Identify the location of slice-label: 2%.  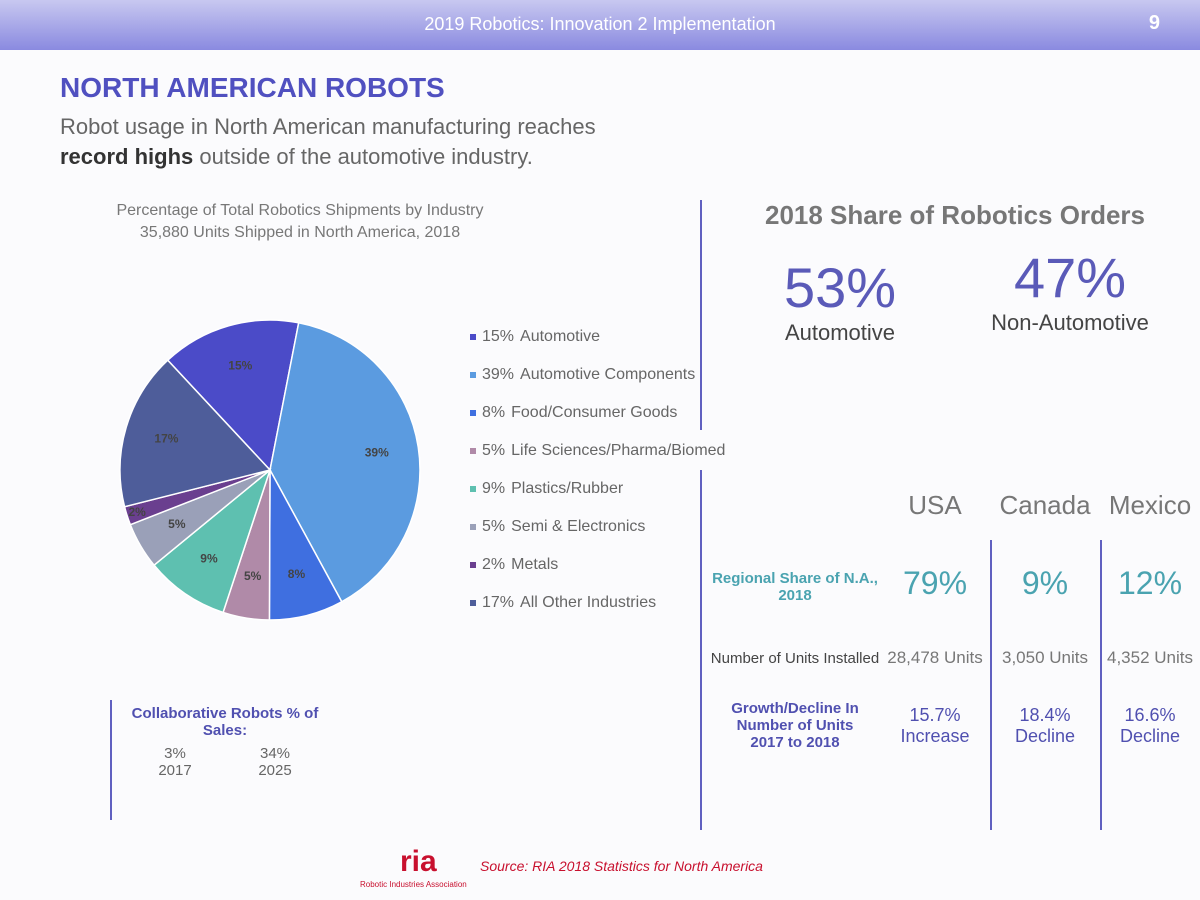
(137, 512).